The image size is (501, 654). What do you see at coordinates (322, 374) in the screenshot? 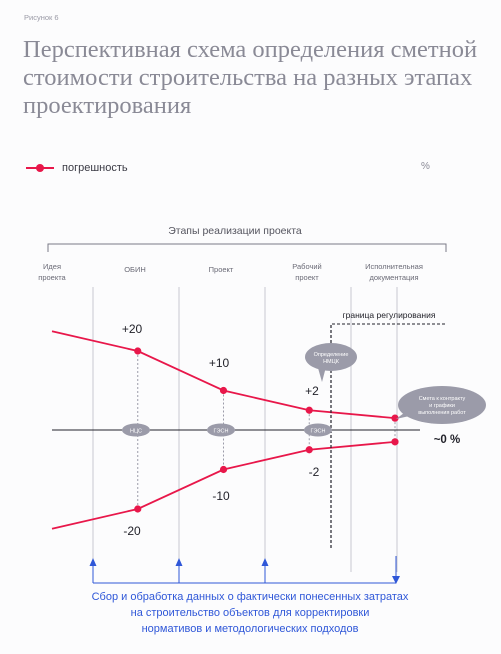
I see `callout-pointer` at bounding box center [322, 374].